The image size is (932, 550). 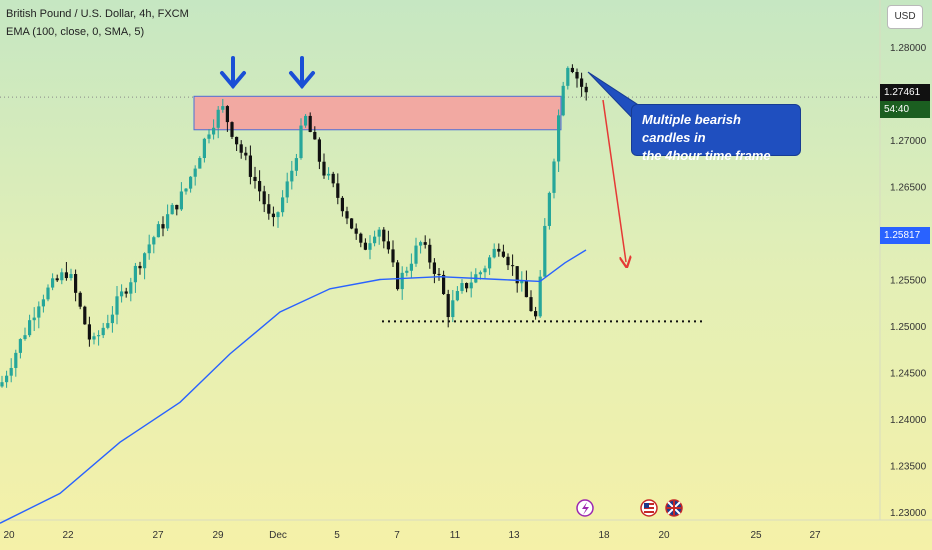 What do you see at coordinates (674, 508) in the screenshot?
I see `uk-flag-icon` at bounding box center [674, 508].